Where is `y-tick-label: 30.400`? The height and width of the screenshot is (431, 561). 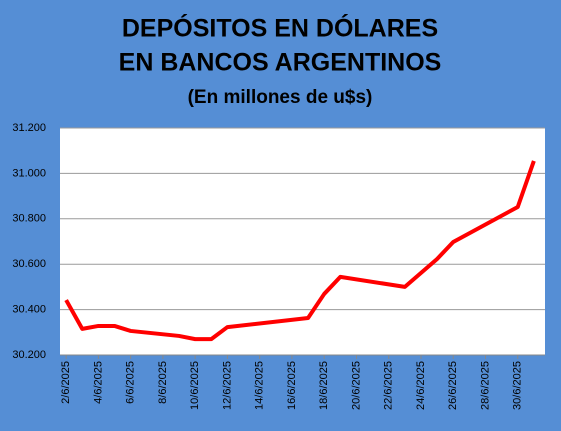 y-tick-label: 30.400 is located at coordinates (29, 310).